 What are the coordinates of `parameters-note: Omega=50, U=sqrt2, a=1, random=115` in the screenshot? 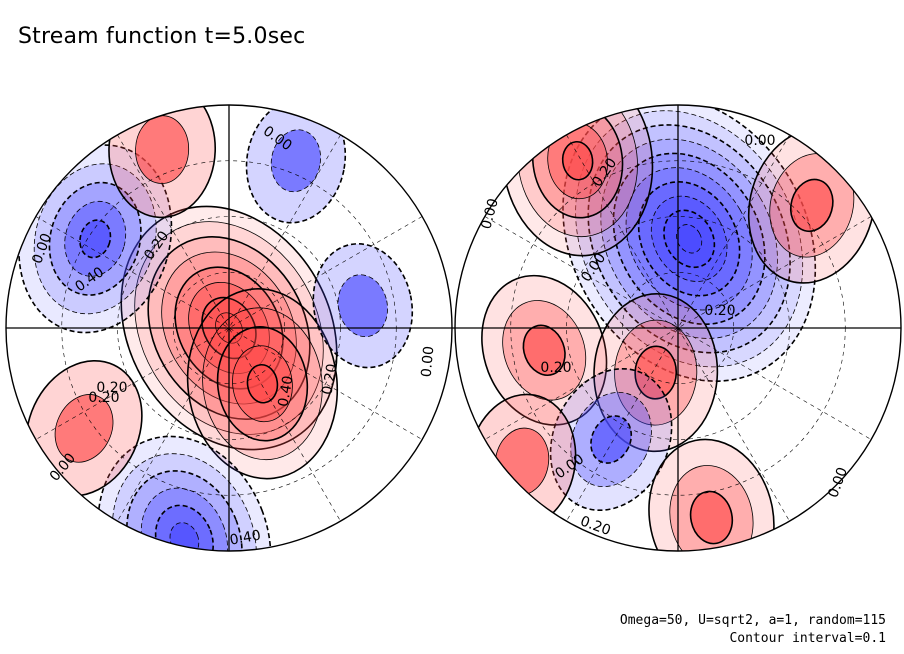 It's located at (752, 620).